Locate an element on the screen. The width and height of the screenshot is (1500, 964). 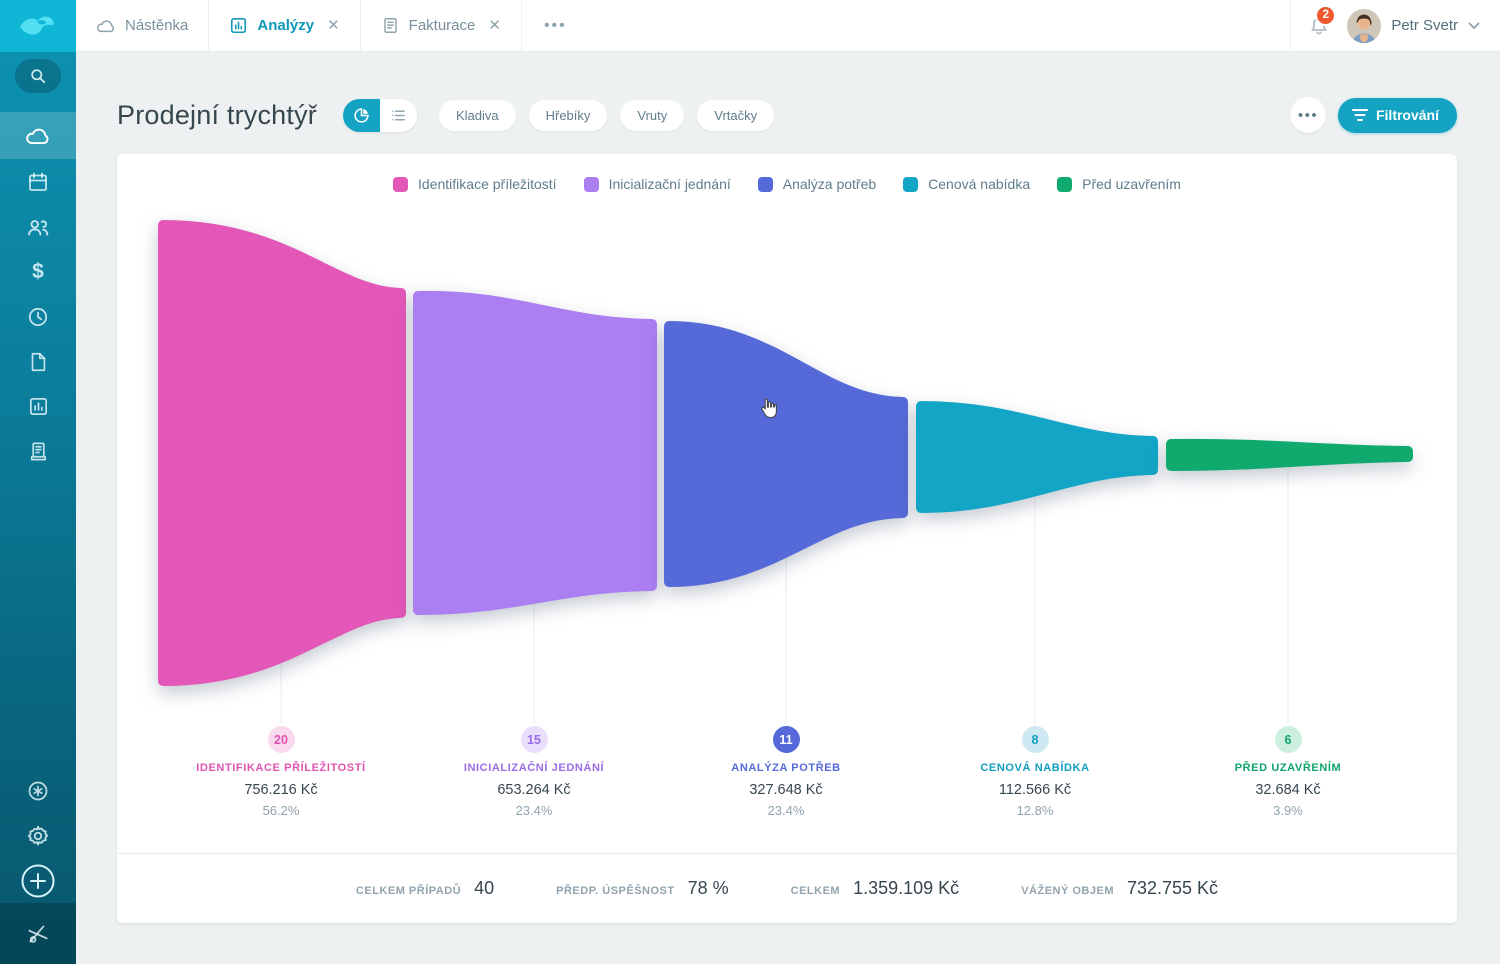
funnel-segment-cenova is located at coordinates (1037, 457).